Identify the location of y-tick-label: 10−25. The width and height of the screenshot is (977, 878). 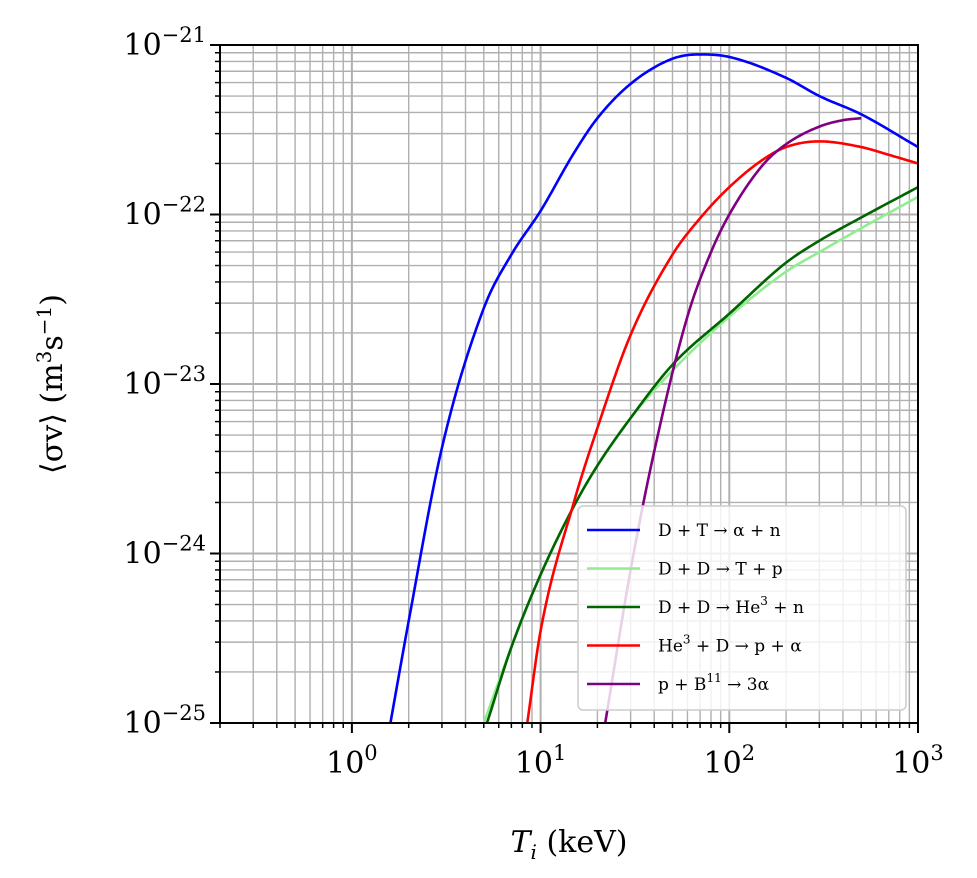
(164, 721).